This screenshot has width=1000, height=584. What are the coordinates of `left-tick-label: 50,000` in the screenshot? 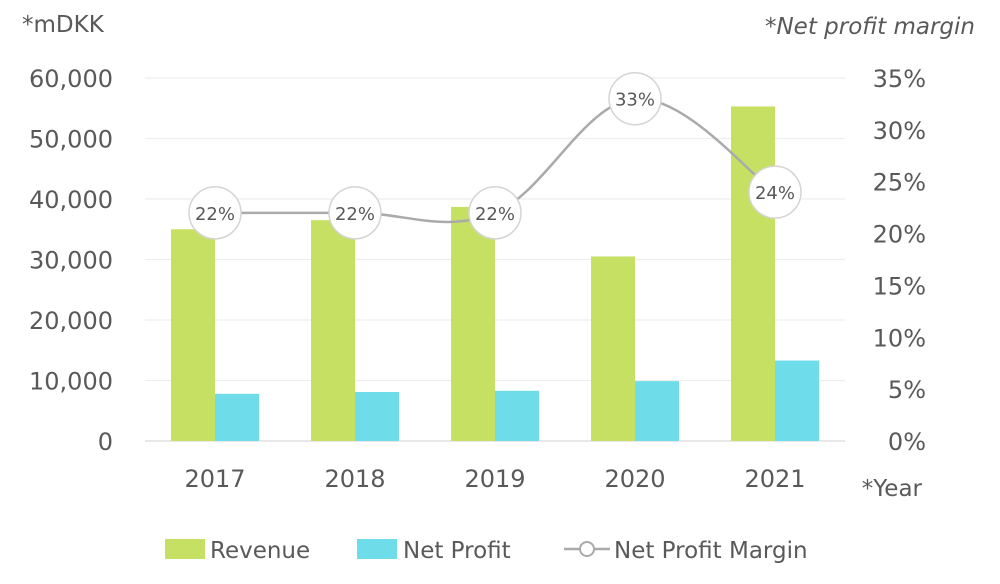 It's located at (71, 140).